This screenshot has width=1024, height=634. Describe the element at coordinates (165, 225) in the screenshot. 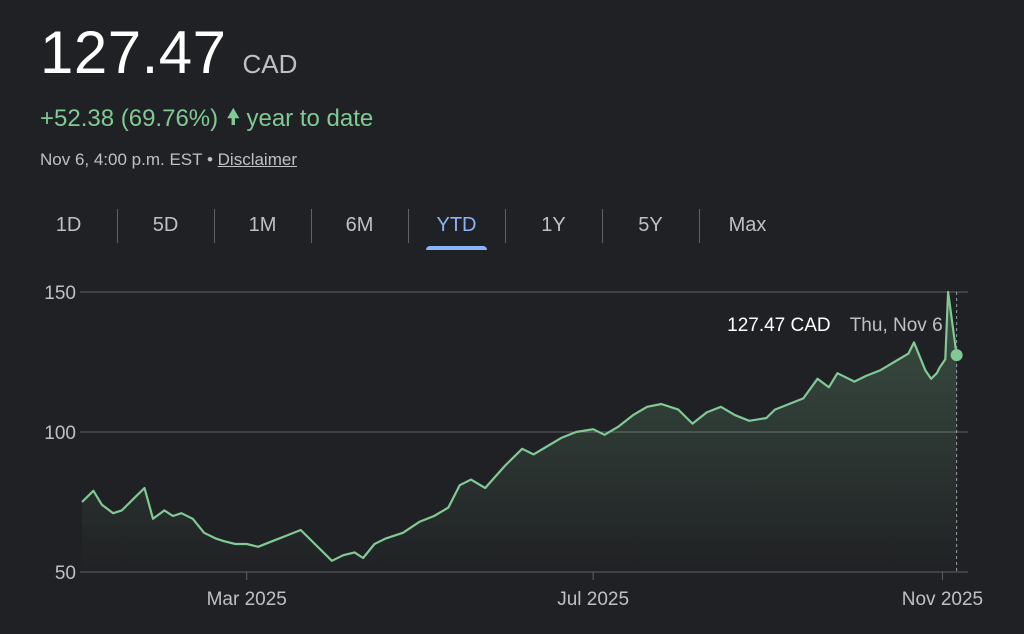

I see `tab-5d: 5D` at that location.